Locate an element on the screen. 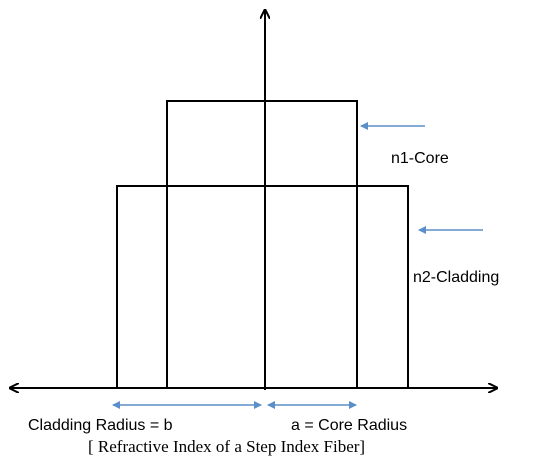 The image size is (547, 465). core-radius-label: a = Core Radius is located at coordinates (349, 425).